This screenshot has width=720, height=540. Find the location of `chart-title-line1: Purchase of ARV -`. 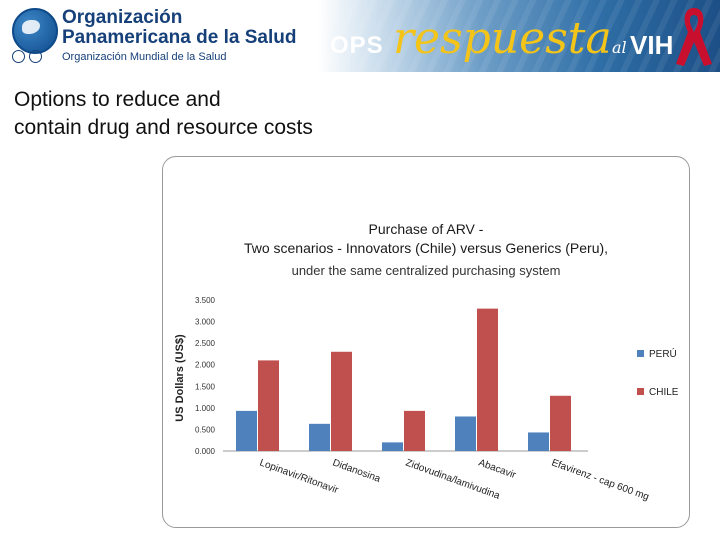

chart-title-line1: Purchase of ARV - is located at coordinates (426, 229).